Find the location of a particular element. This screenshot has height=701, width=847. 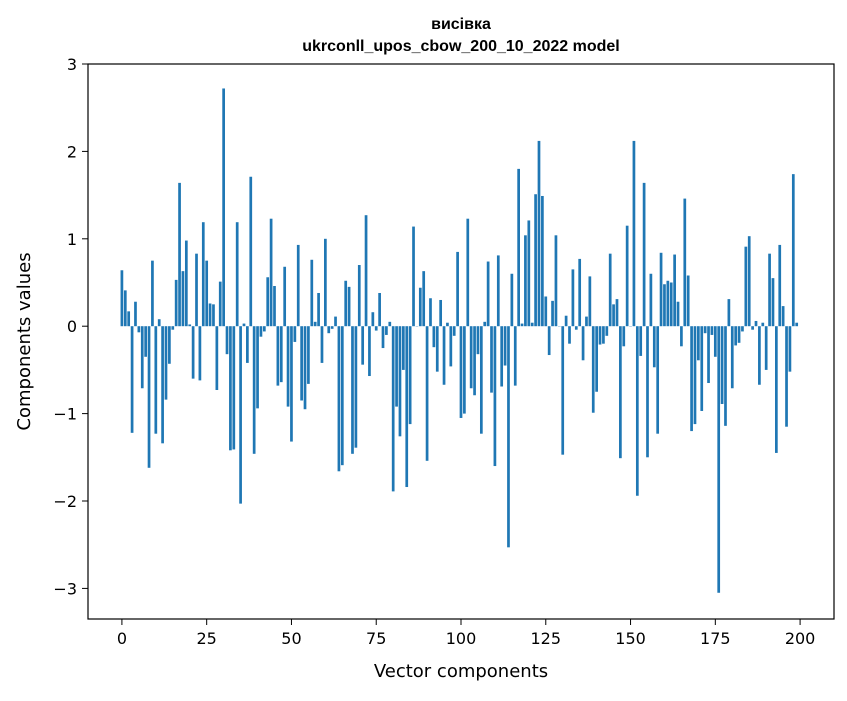

chart-title: висівка is located at coordinates (461, 24).